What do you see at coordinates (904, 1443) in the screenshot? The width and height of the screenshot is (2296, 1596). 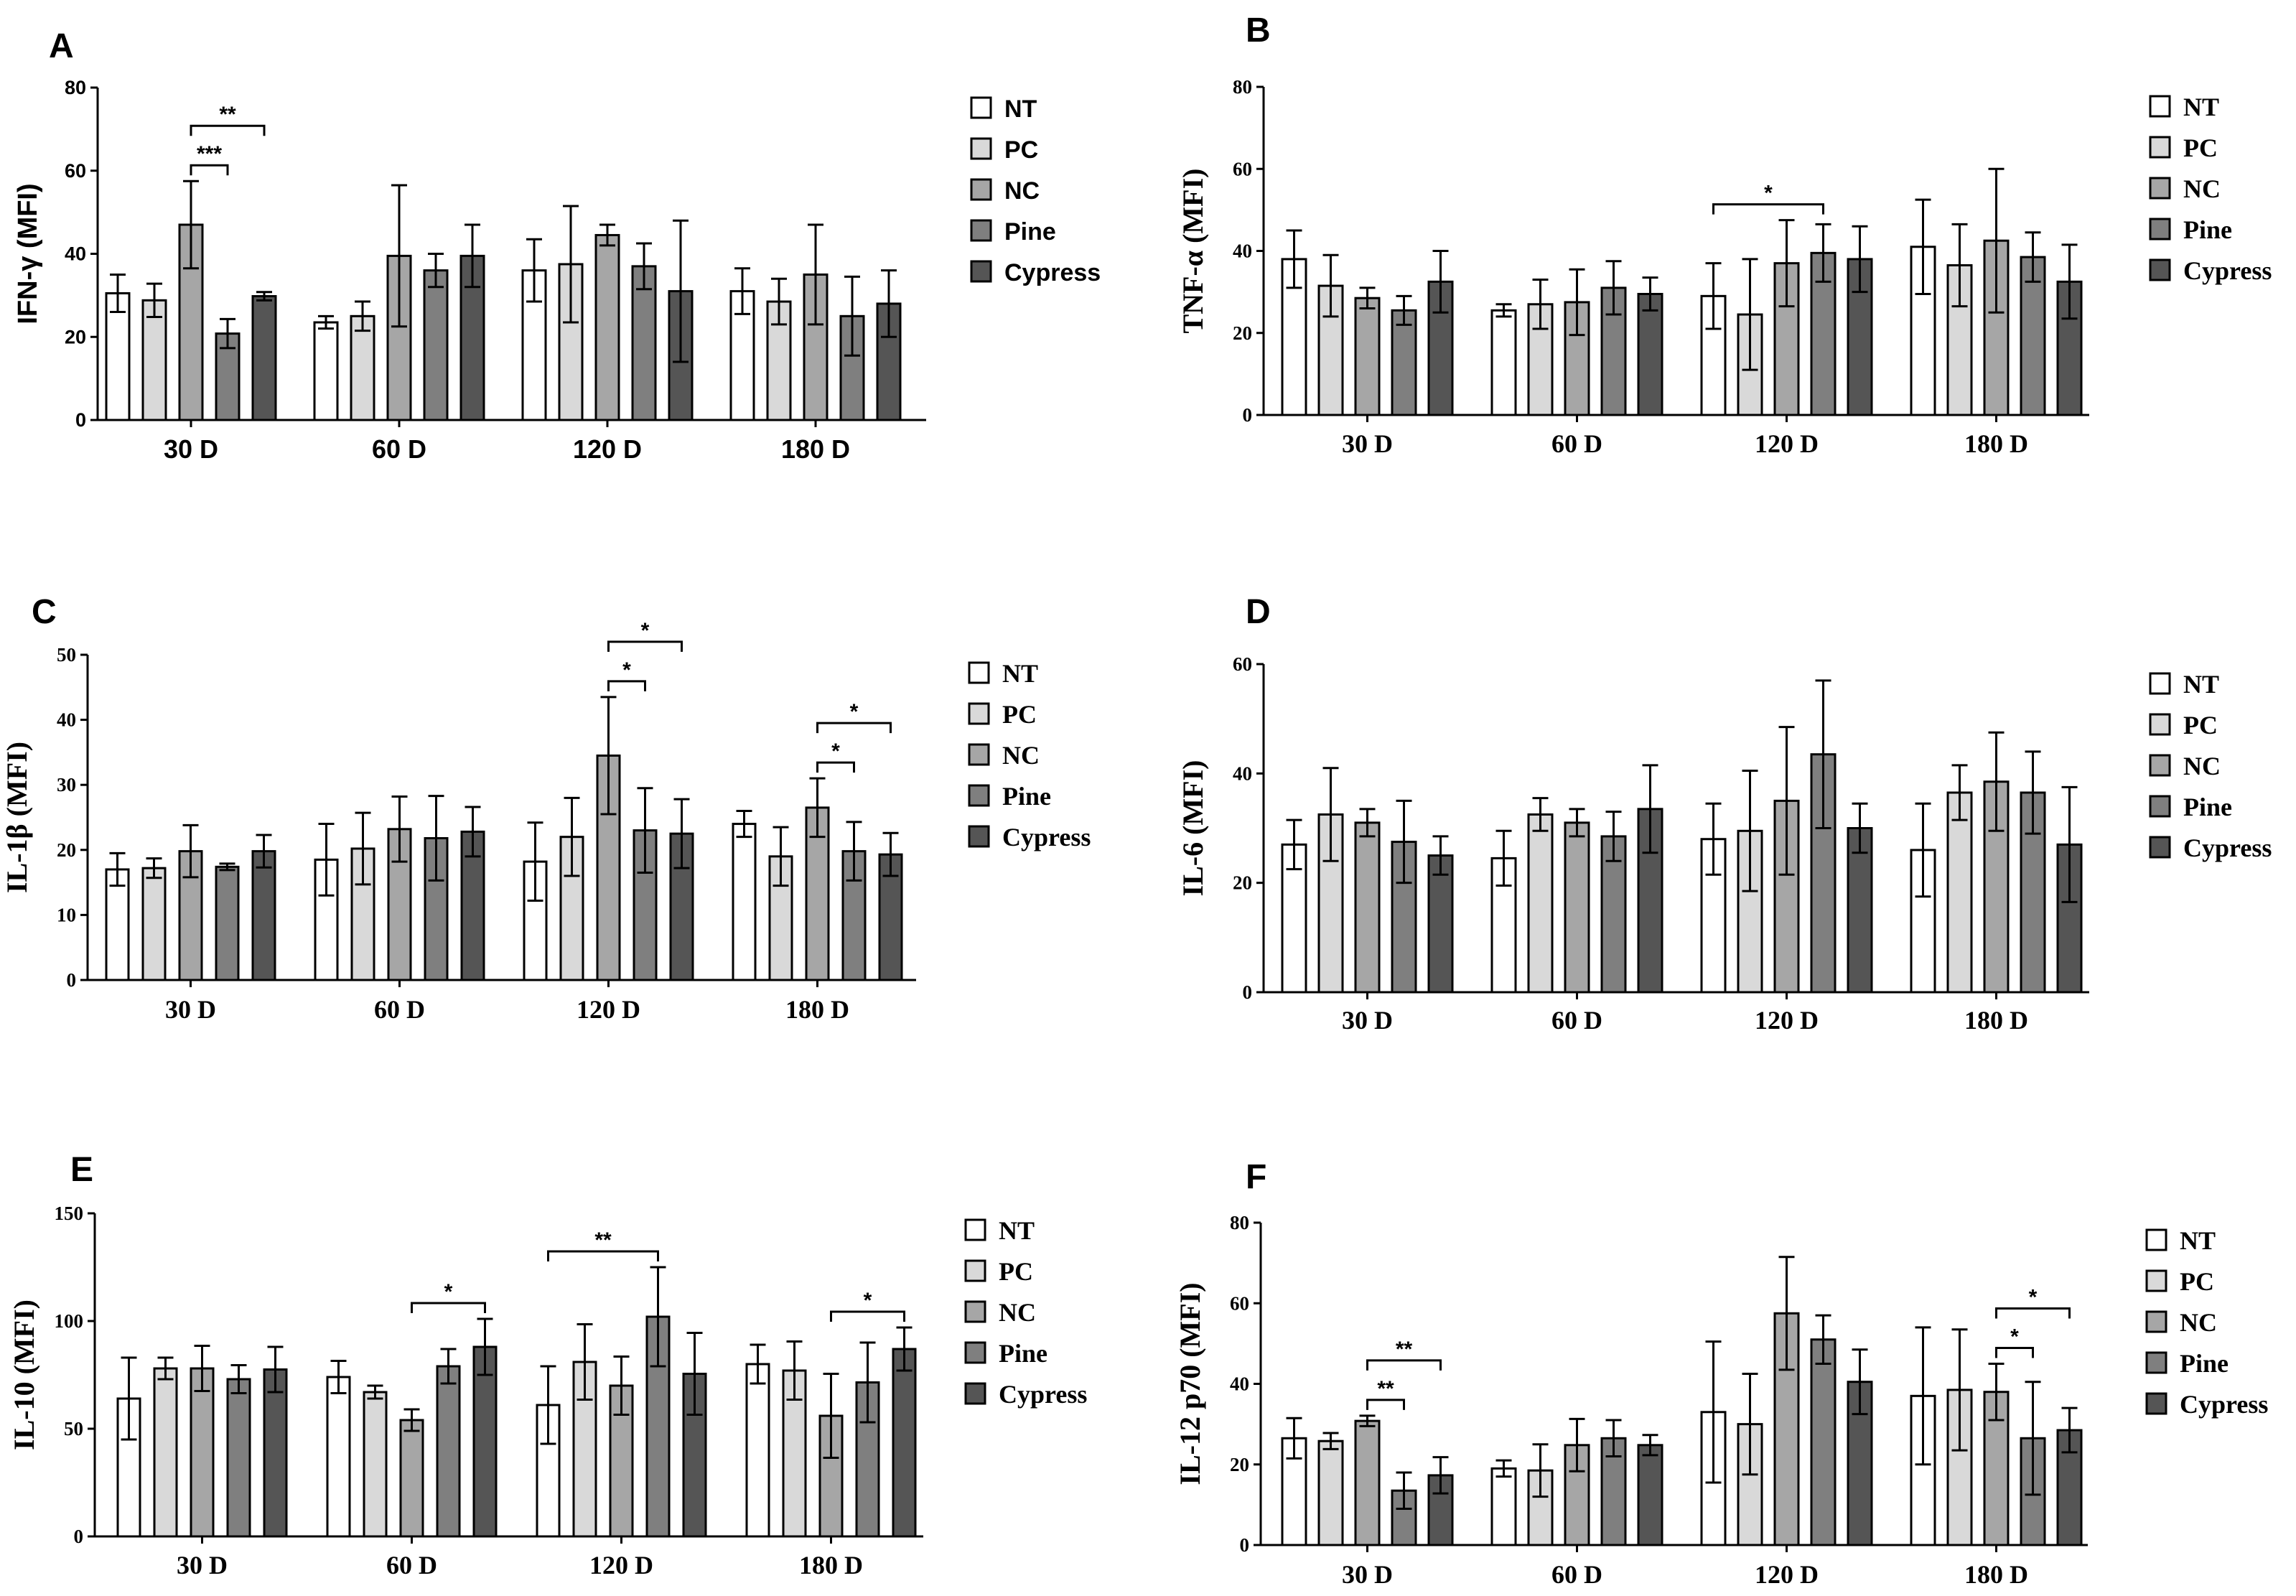 I see `bar-cypress-180d` at bounding box center [904, 1443].